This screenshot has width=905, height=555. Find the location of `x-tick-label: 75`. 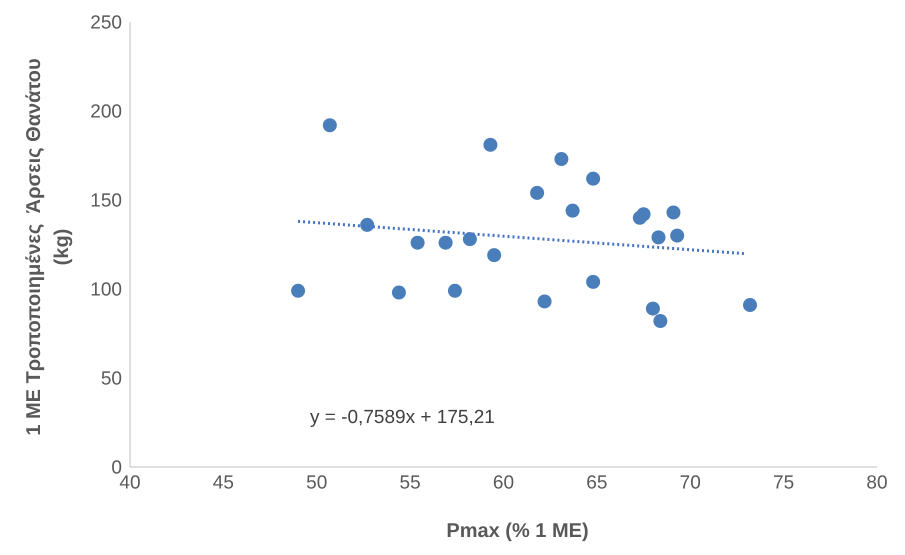

x-tick-label: 75 is located at coordinates (783, 483).